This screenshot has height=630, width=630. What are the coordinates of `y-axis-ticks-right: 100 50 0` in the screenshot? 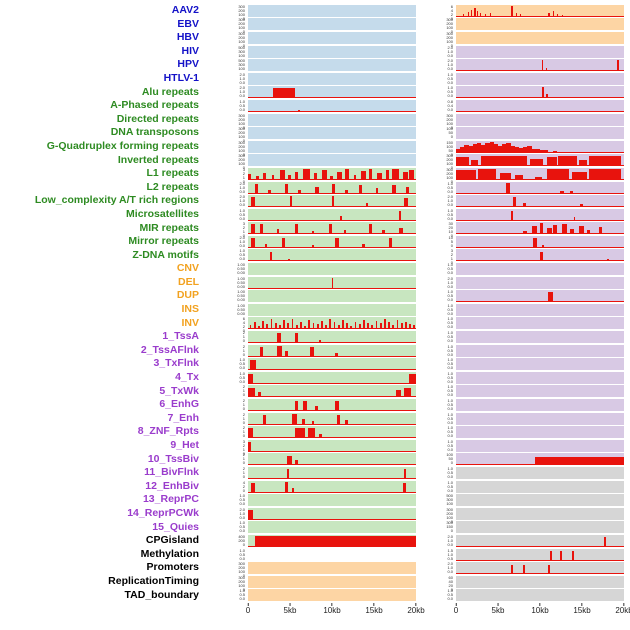 It's located at (436, 459).